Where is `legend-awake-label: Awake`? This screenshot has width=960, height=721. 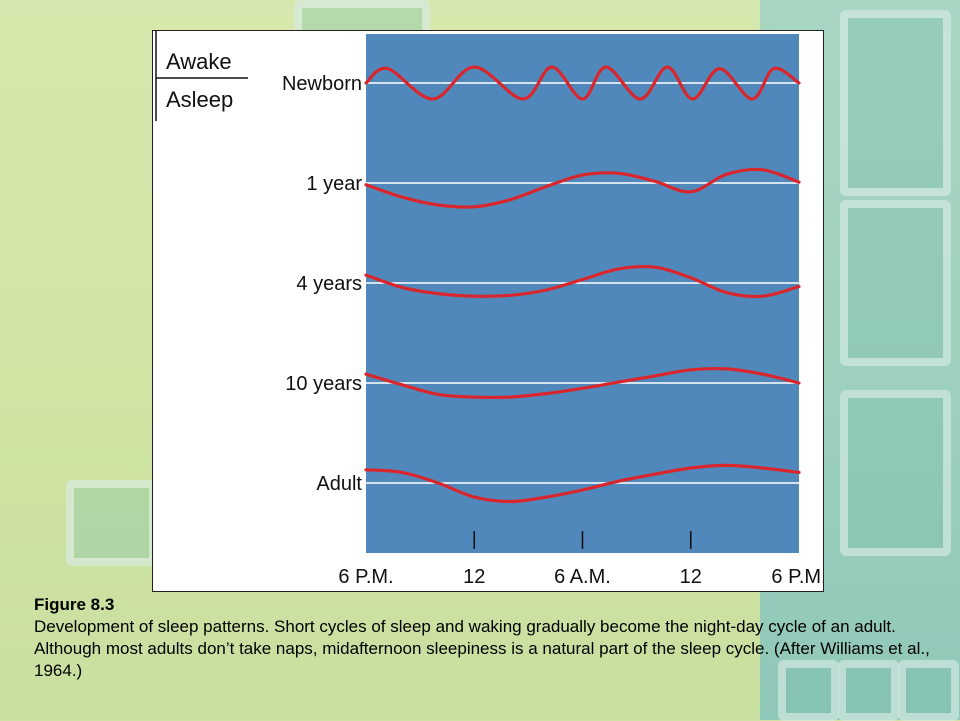
legend-awake-label: Awake is located at coordinates (199, 61).